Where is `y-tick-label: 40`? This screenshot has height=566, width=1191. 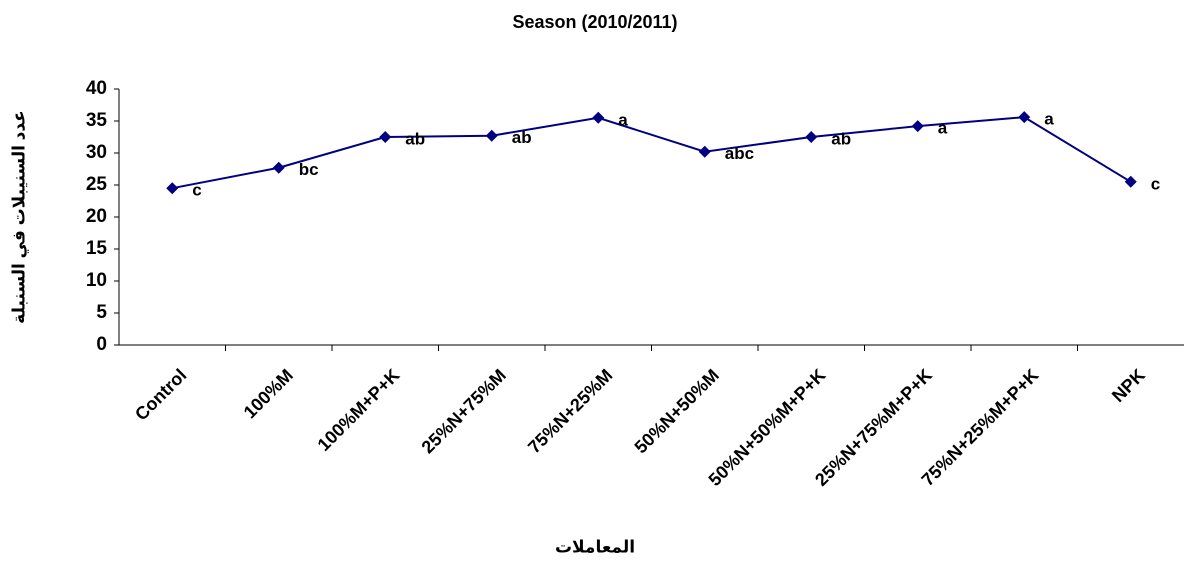
y-tick-label: 40 is located at coordinates (96, 88).